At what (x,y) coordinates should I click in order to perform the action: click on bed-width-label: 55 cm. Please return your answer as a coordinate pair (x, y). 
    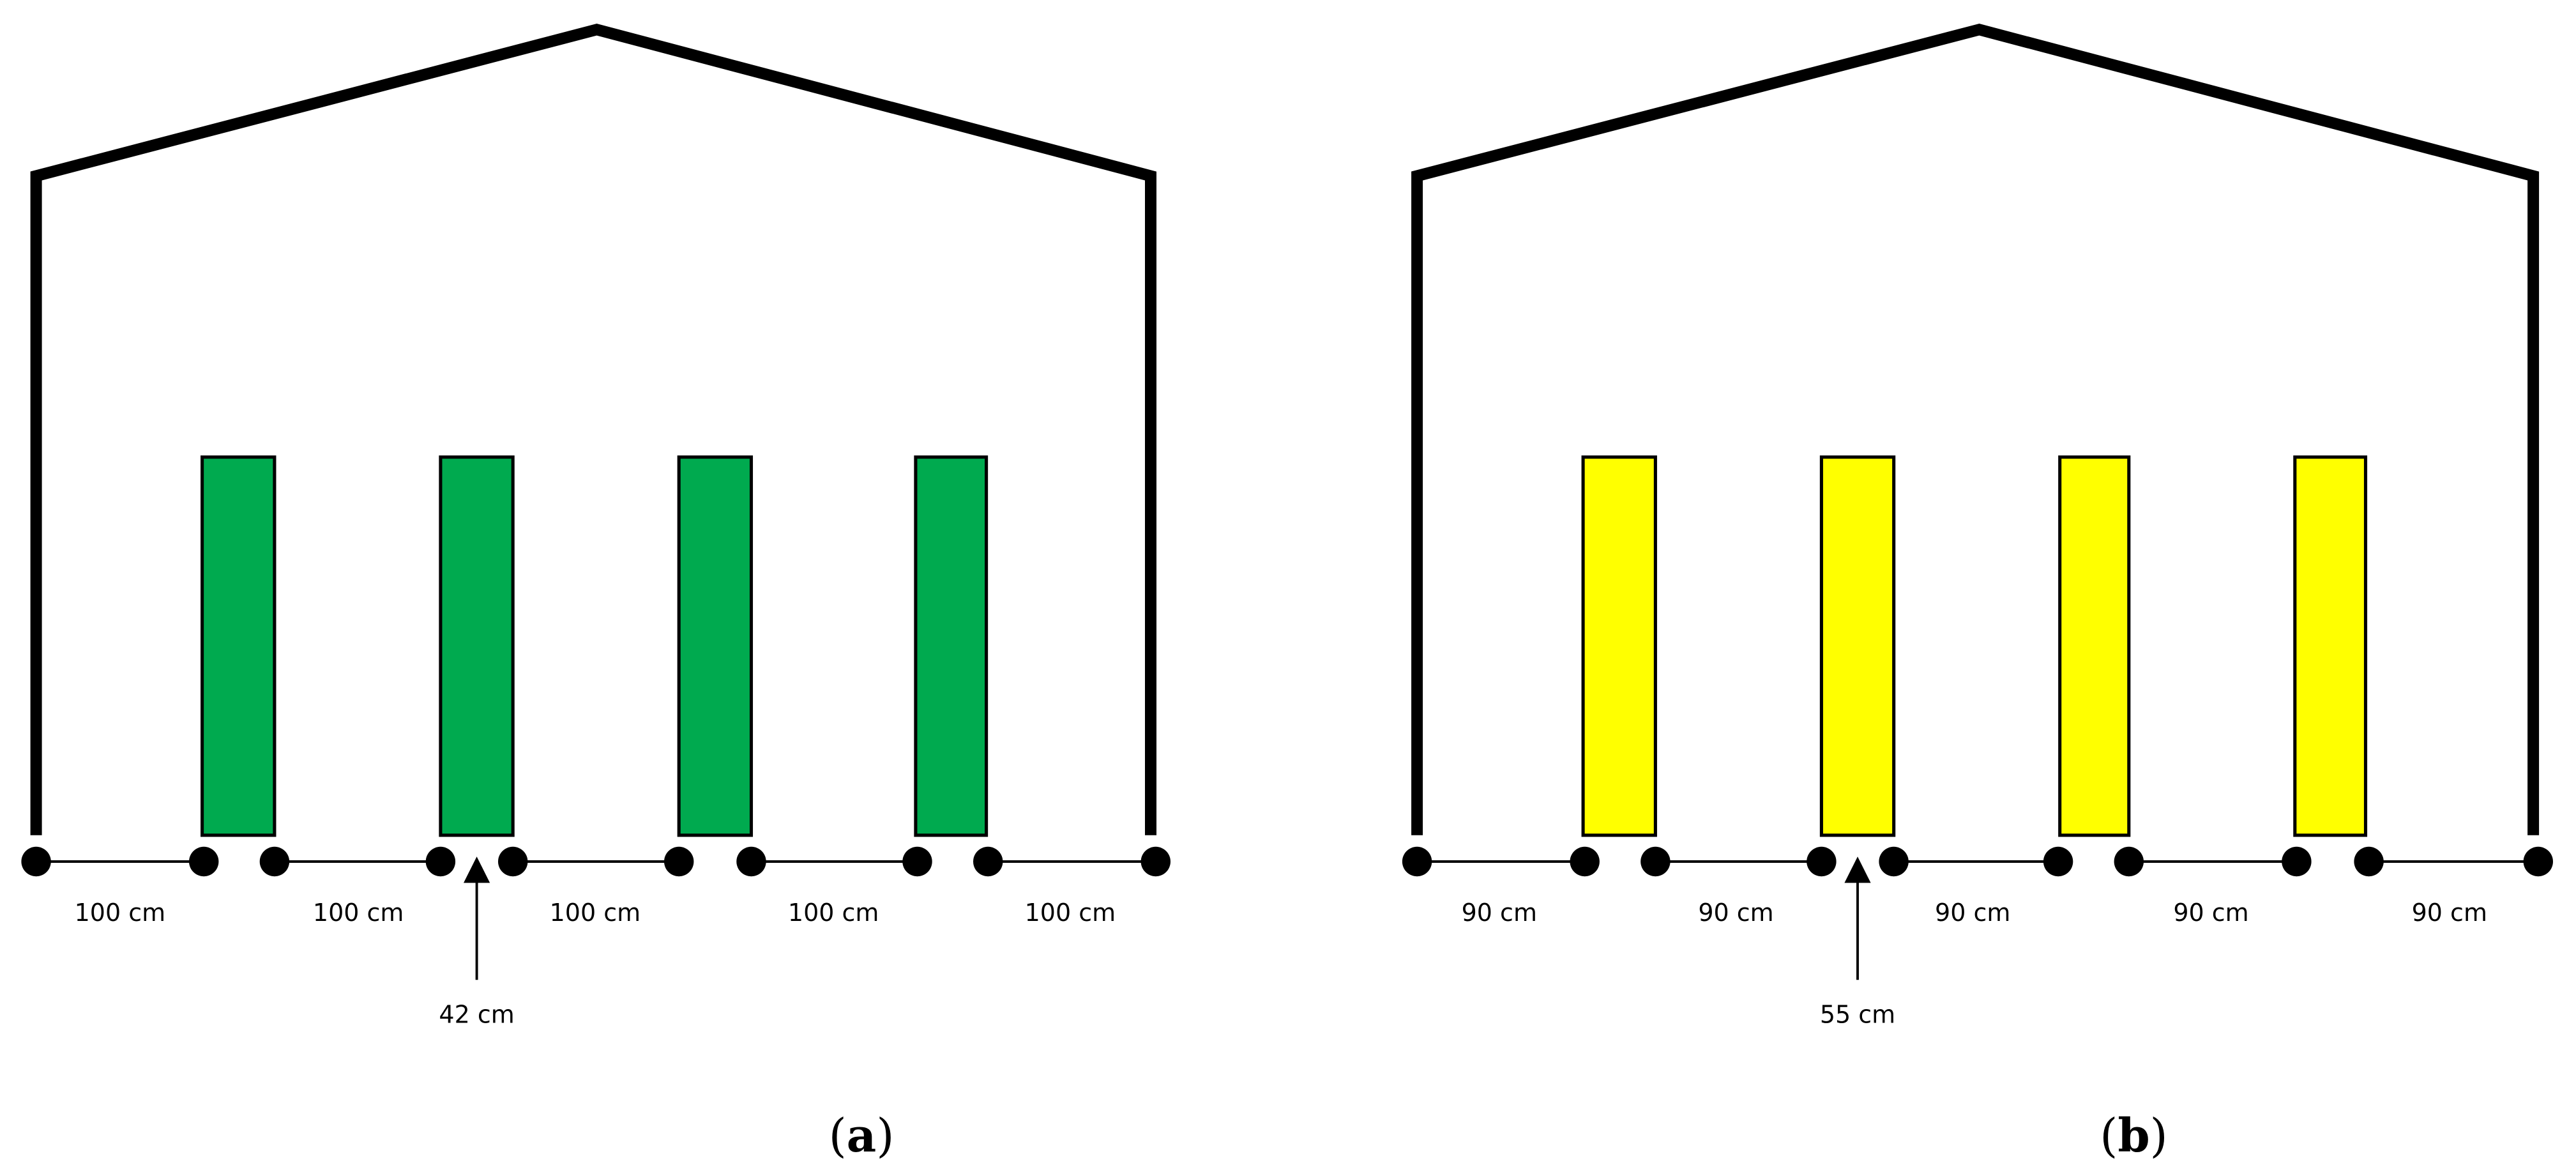
    Looking at the image, I should click on (1858, 1014).